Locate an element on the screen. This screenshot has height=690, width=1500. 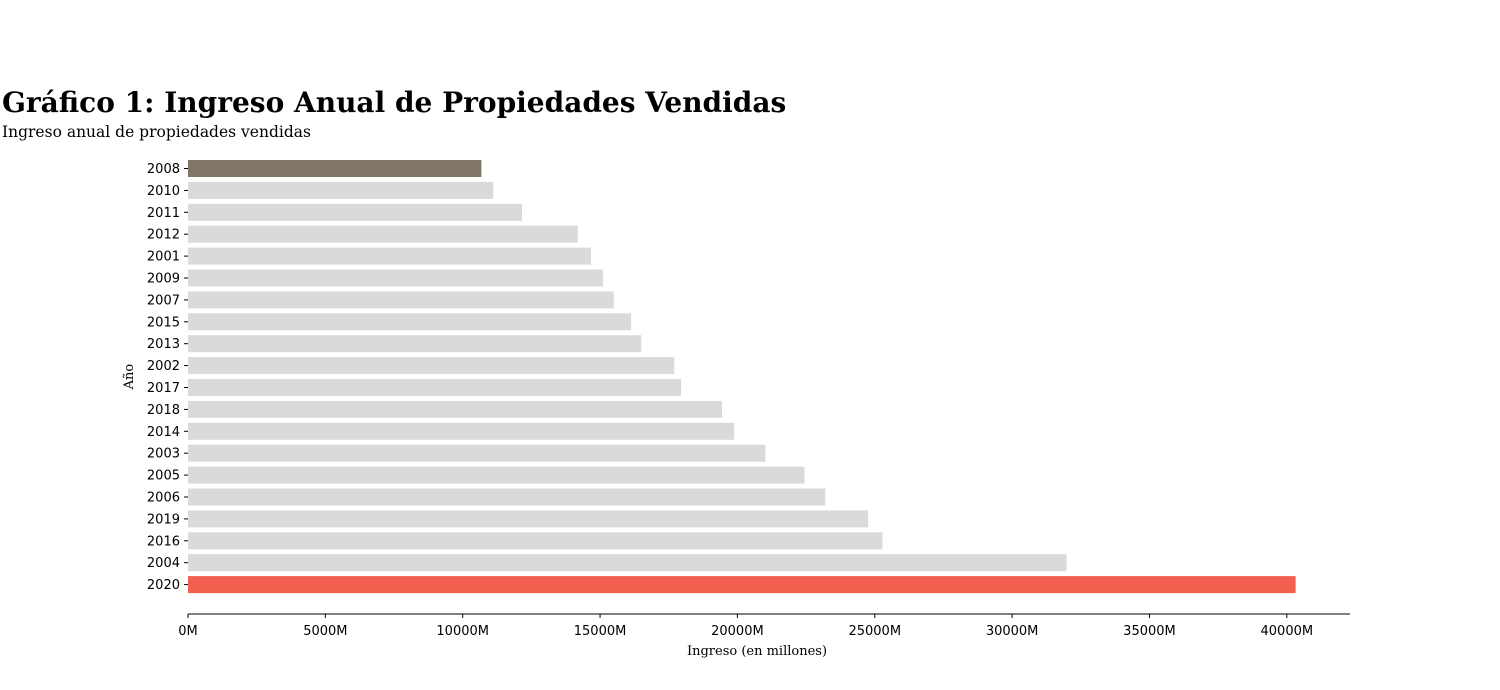
bar-2008 is located at coordinates (335, 168).